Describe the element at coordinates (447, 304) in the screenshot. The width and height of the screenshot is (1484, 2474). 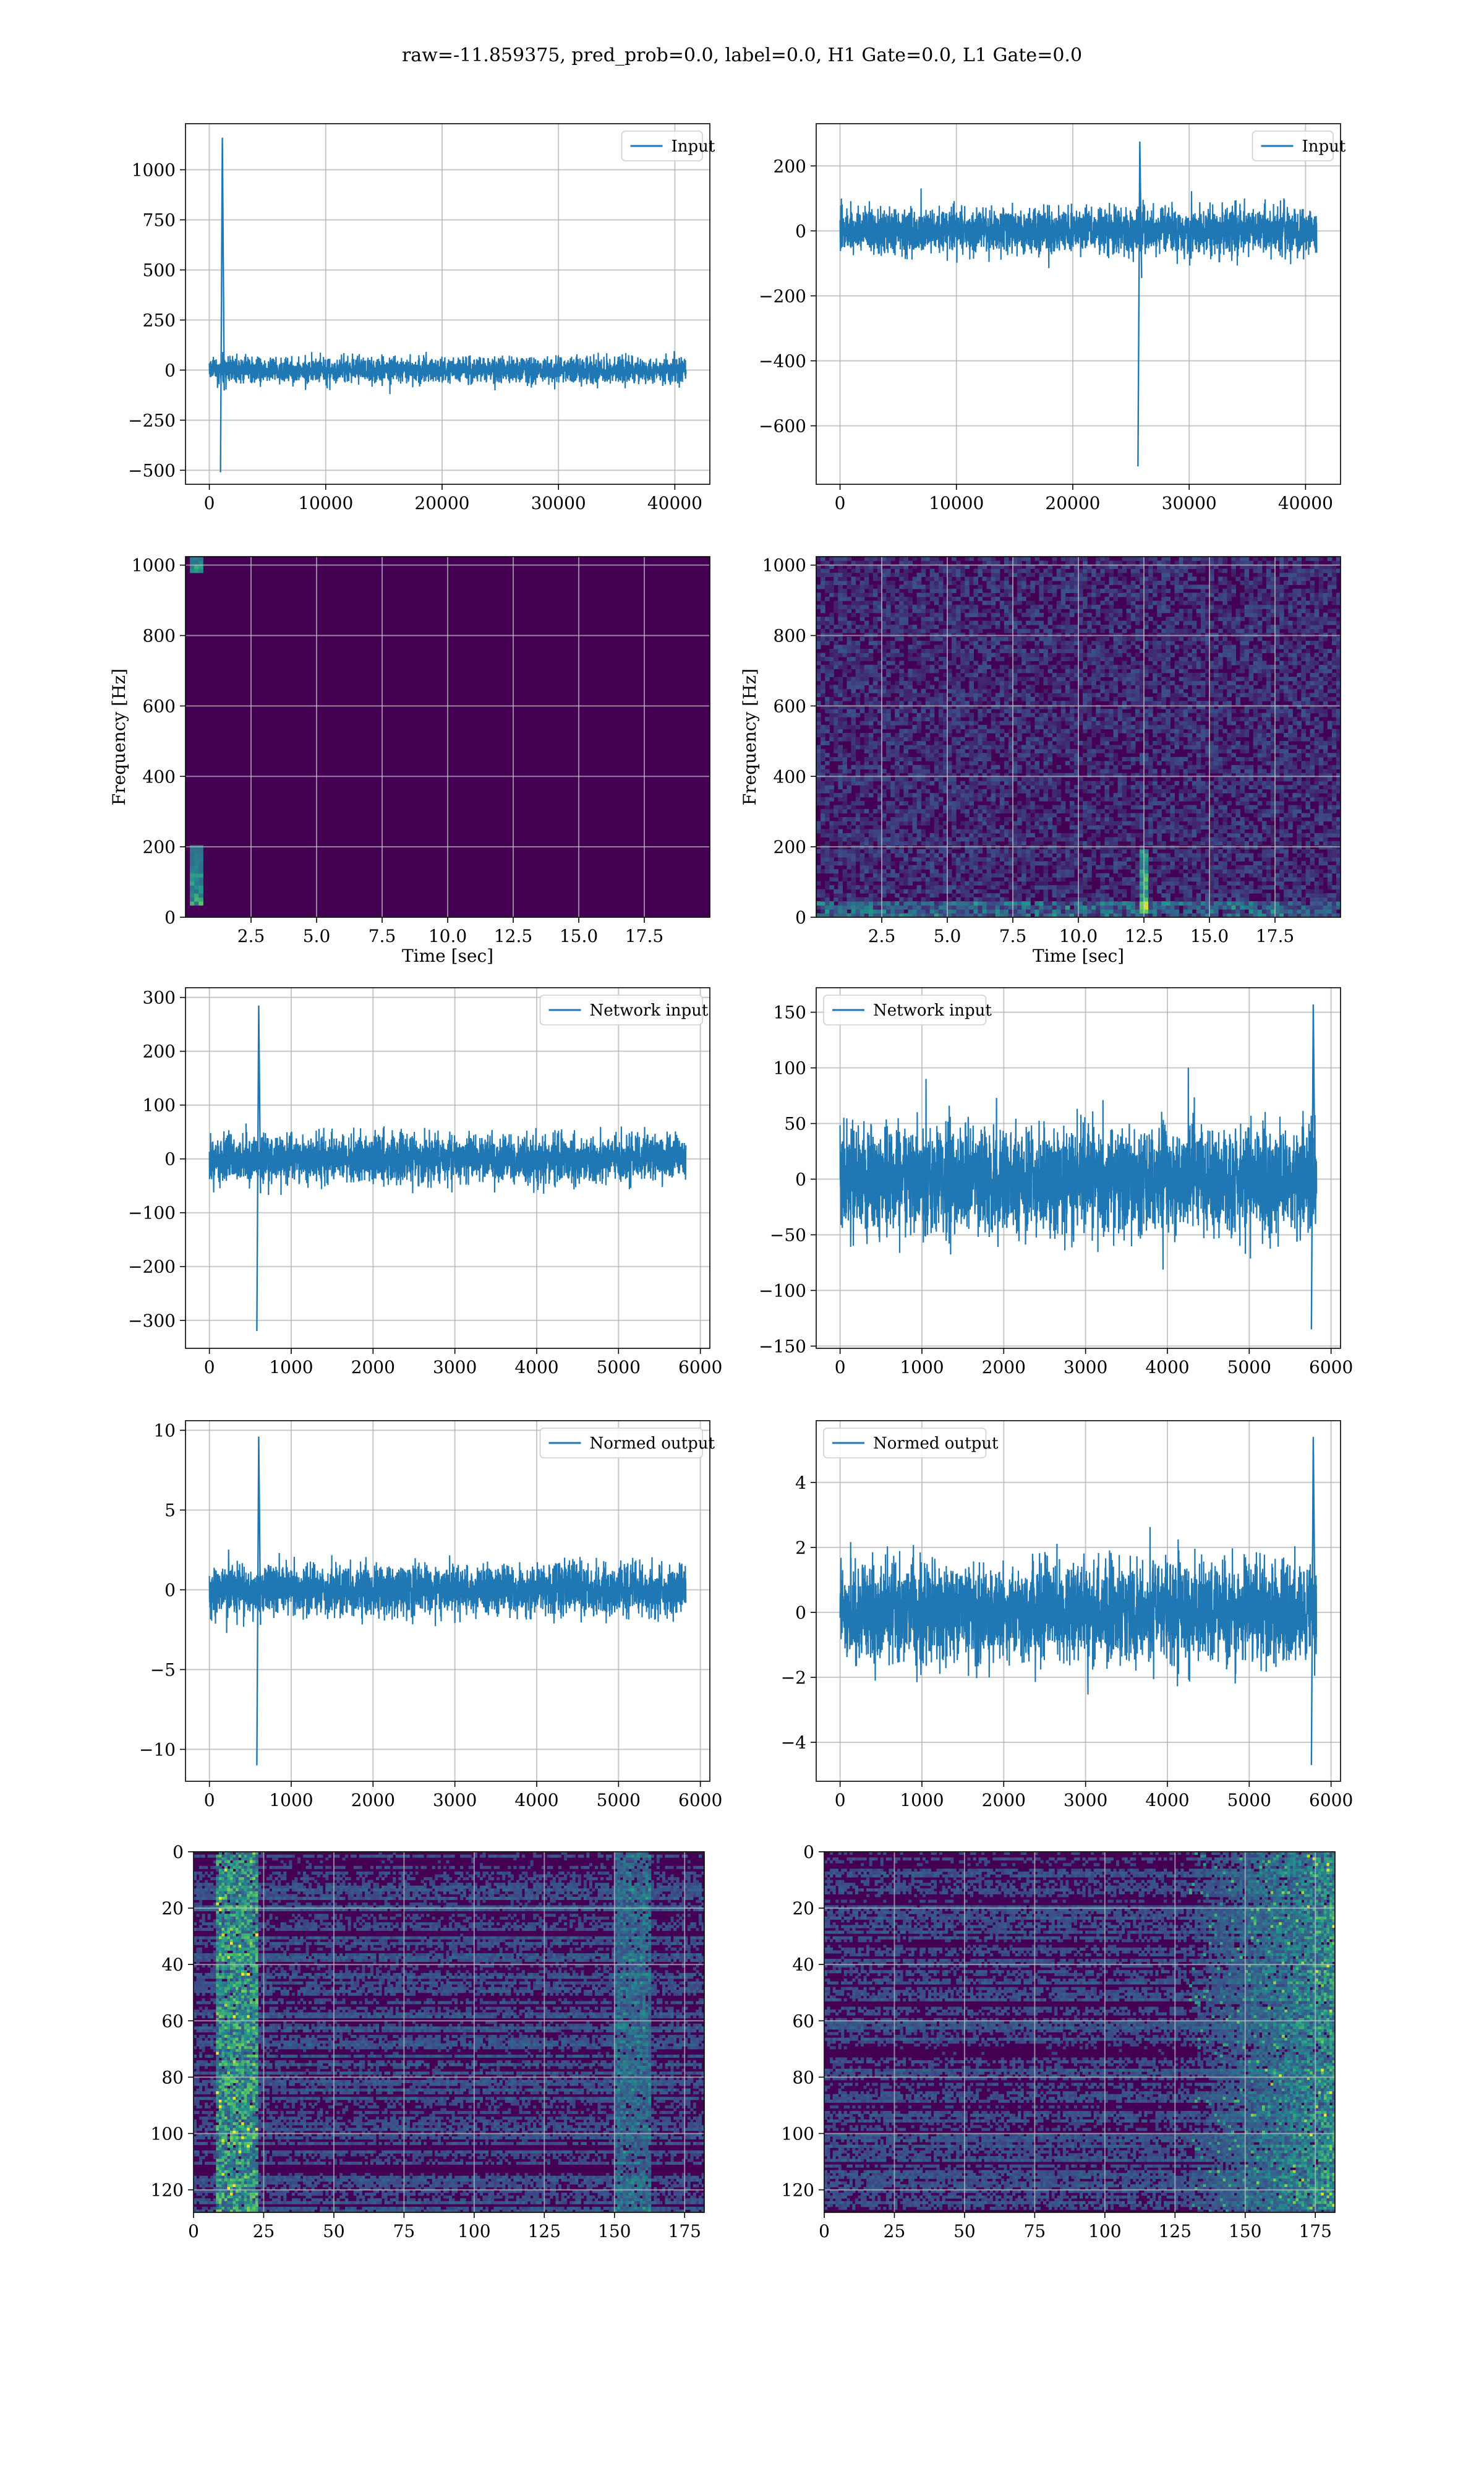
I see `axes-frame` at that location.